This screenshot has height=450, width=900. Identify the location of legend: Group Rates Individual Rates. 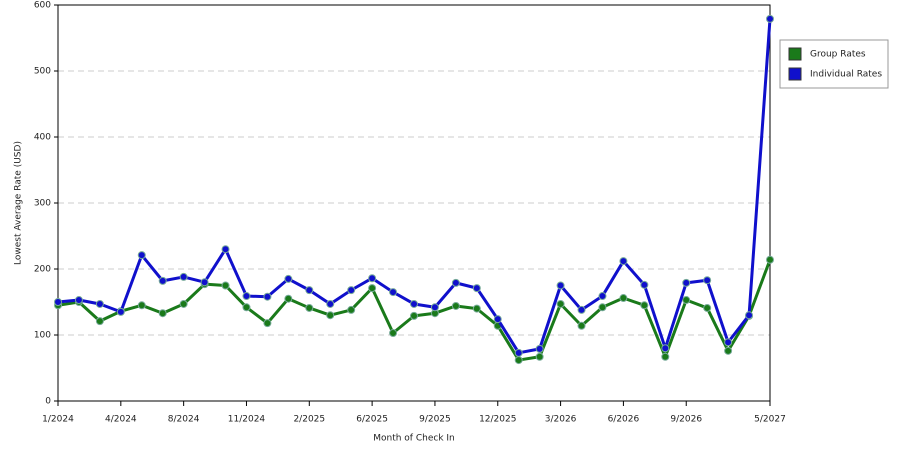
(834, 64).